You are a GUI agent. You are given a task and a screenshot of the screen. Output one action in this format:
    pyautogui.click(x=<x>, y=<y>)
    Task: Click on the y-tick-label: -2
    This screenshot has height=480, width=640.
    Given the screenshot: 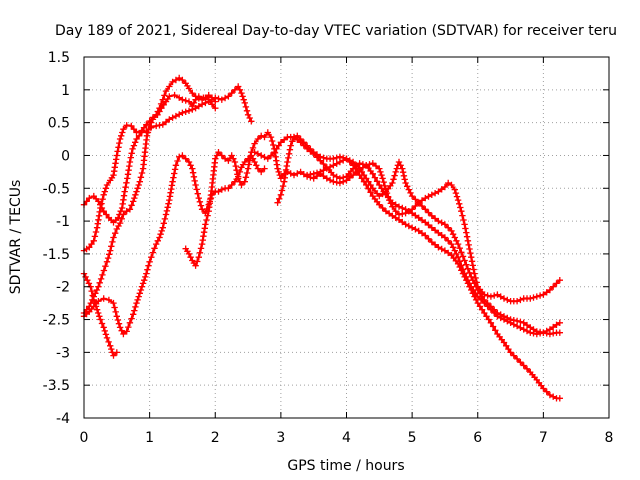 What is the action you would take?
    pyautogui.click(x=63, y=288)
    